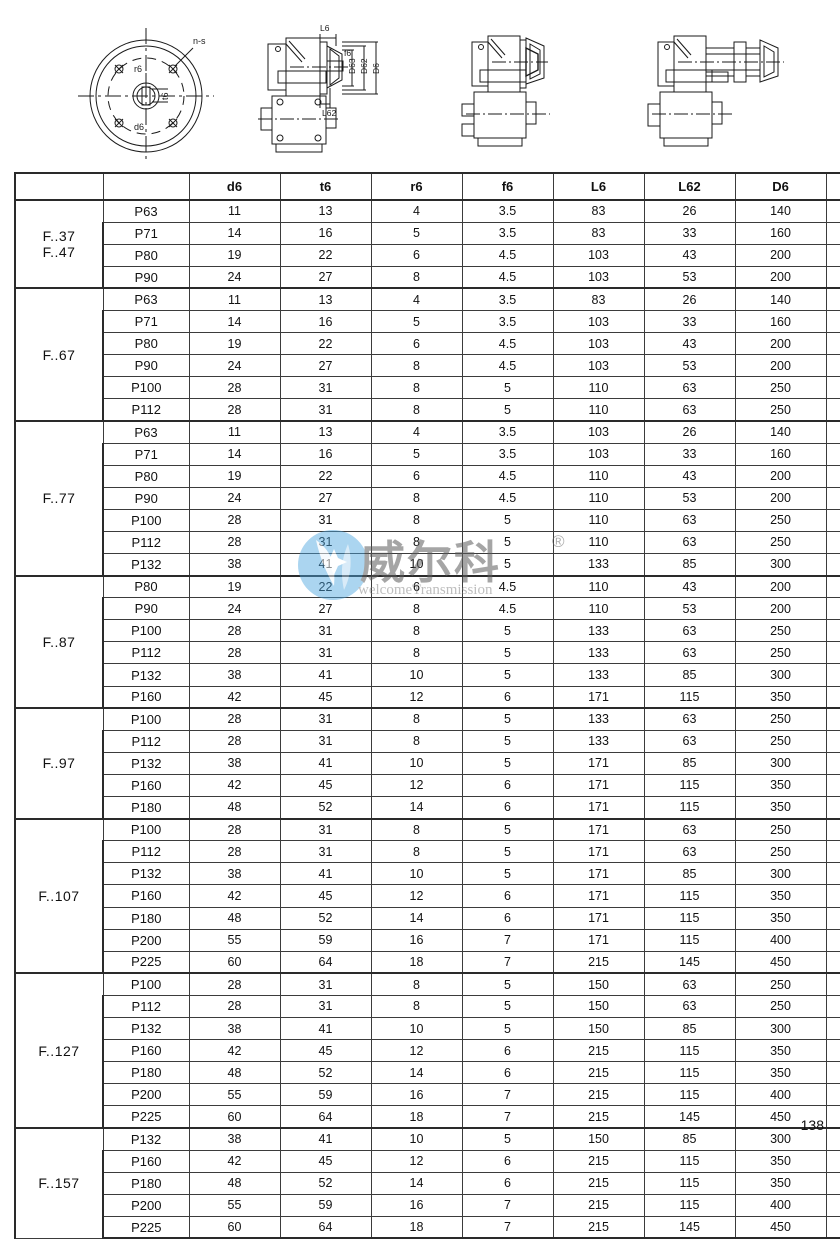  Describe the element at coordinates (234, 210) in the screenshot. I see `value-cell-d6: 11` at that location.